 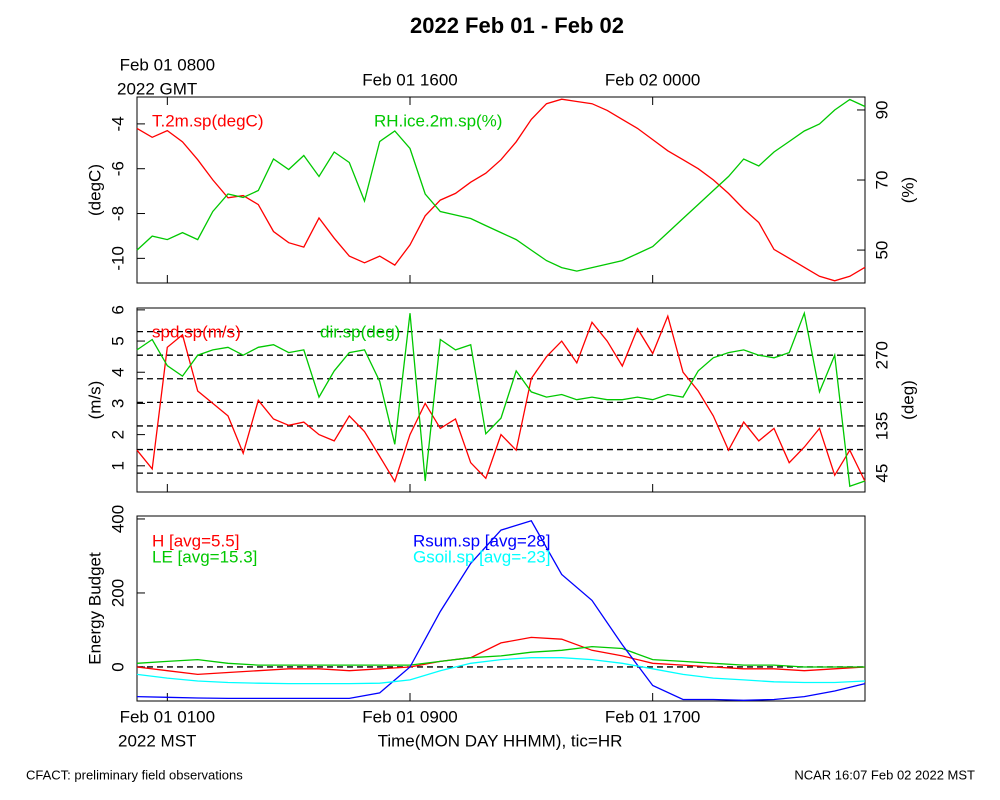 I want to click on y-tick-label: 400, so click(x=117, y=519).